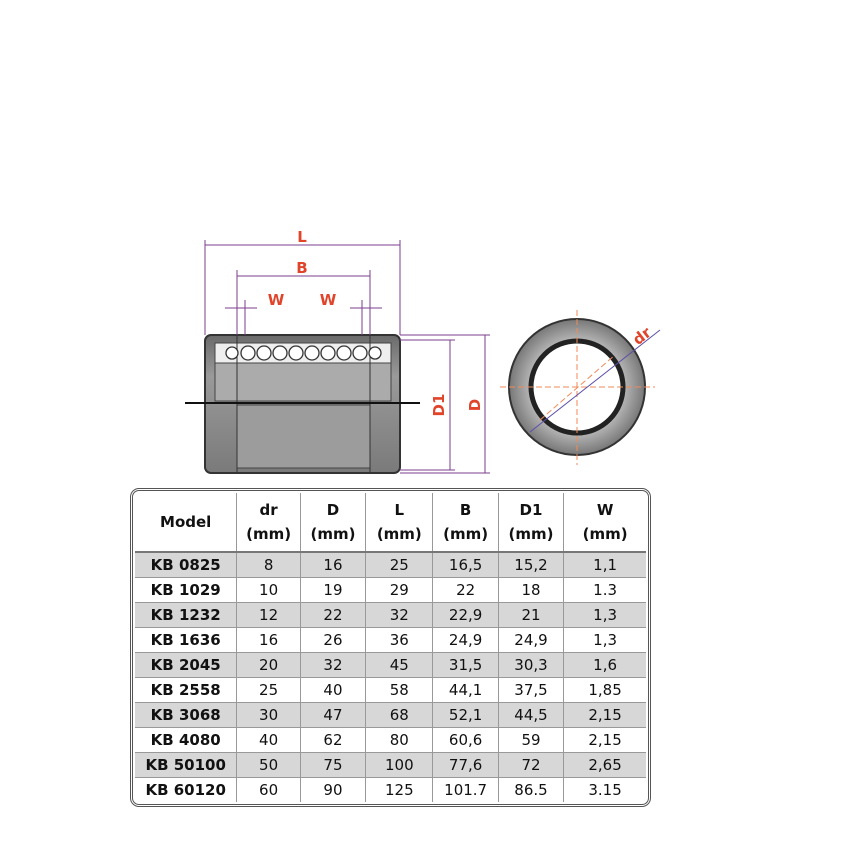 This screenshot has width=860, height=860. Describe the element at coordinates (399, 740) in the screenshot. I see `value-cell: 80` at that location.